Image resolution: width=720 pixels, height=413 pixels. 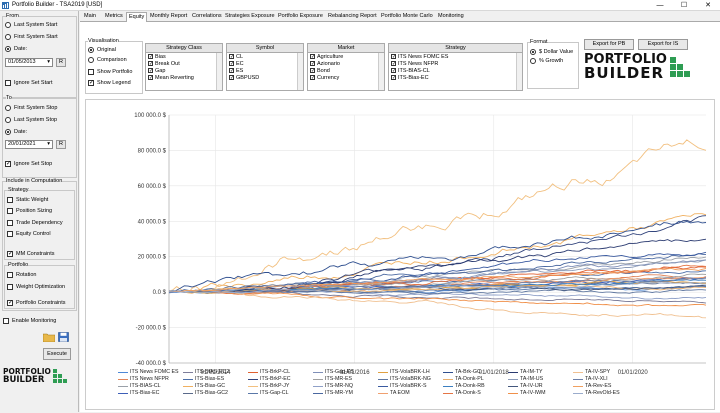 I want to click on tab-monthly-report: Monthly Report, so click(x=169, y=16).